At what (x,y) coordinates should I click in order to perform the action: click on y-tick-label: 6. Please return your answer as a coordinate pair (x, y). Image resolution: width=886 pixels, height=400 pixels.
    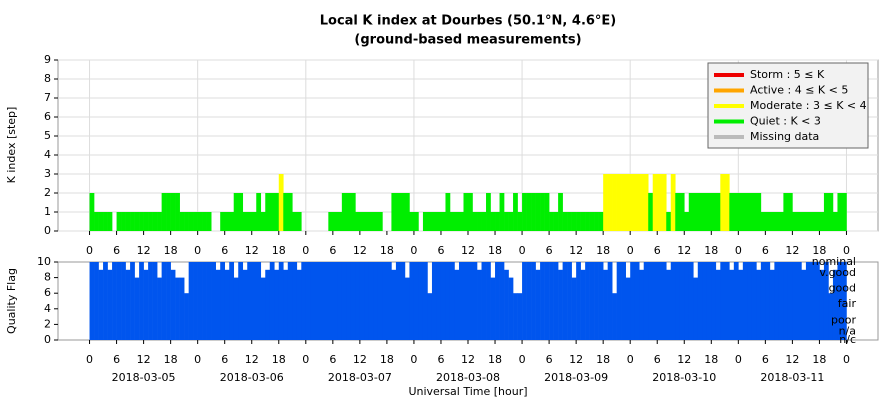
    Looking at the image, I should click on (47, 292).